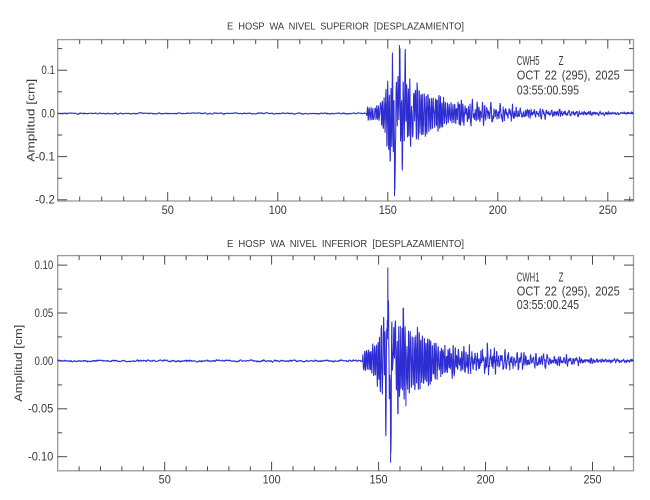 Image resolution: width=650 pixels, height=500 pixels. What do you see at coordinates (44, 265) in the screenshot?
I see `svg-text: 0.10` at bounding box center [44, 265].